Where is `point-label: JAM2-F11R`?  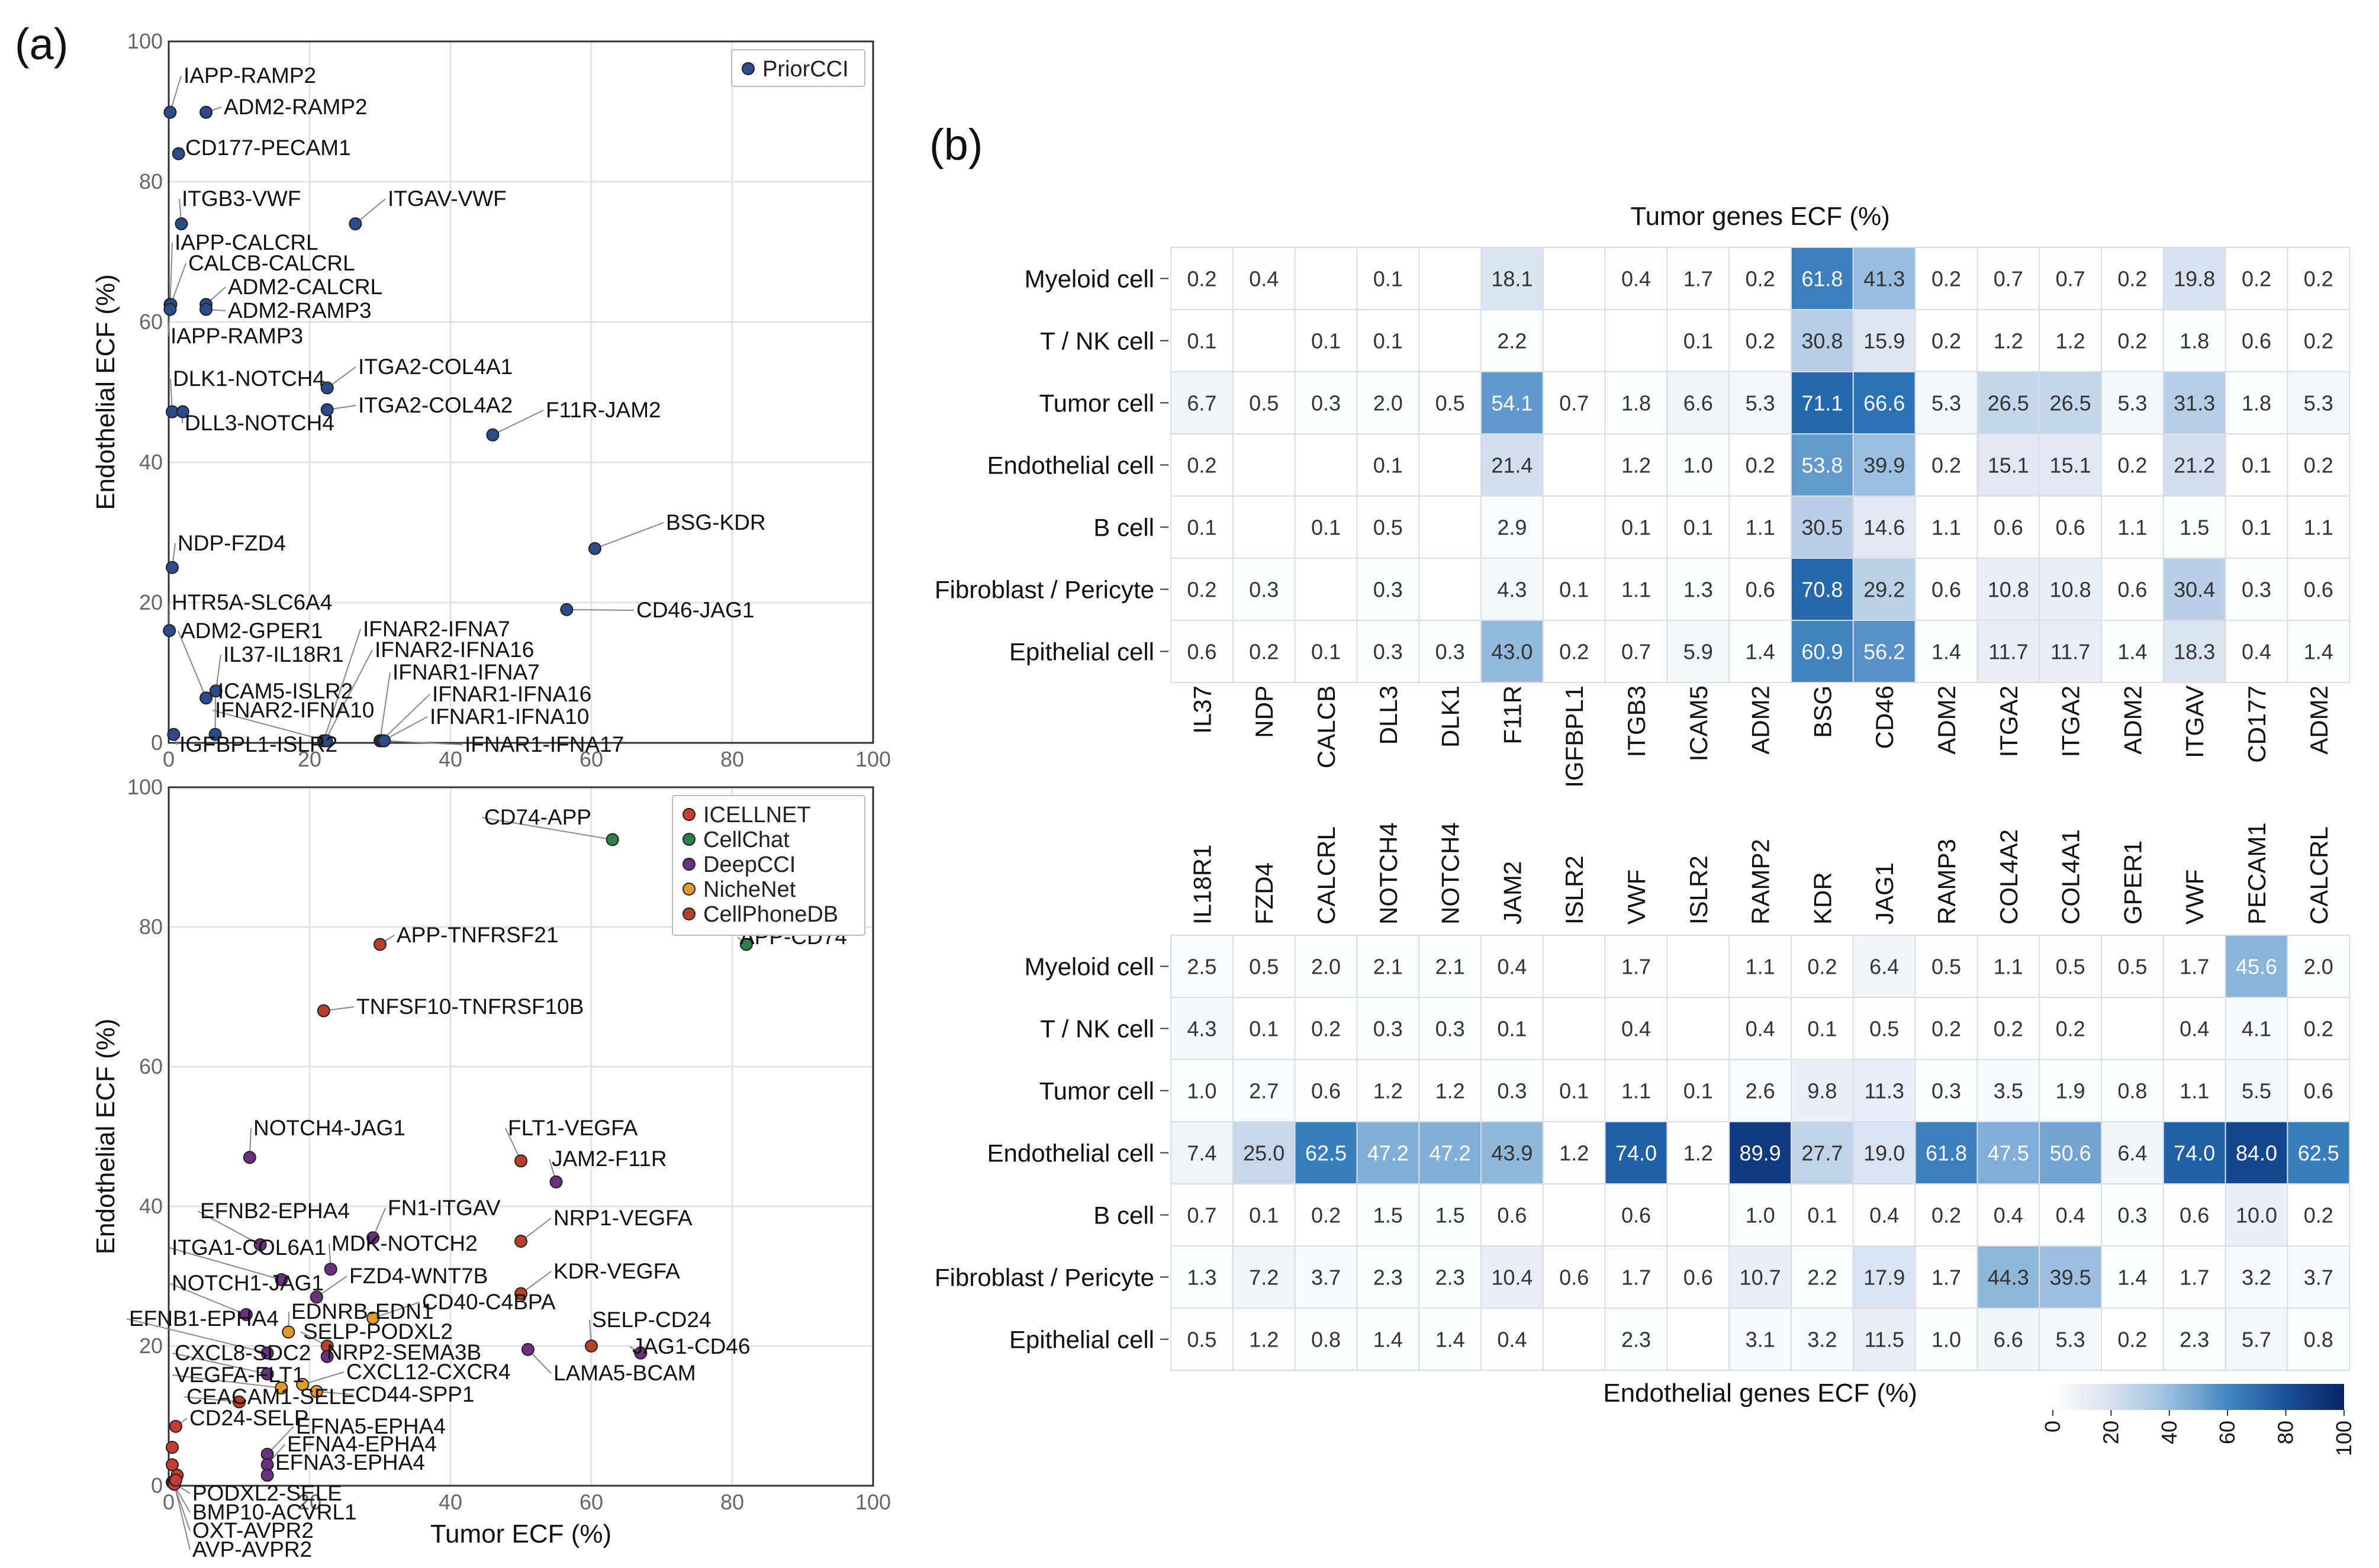 point-label: JAM2-F11R is located at coordinates (609, 1159).